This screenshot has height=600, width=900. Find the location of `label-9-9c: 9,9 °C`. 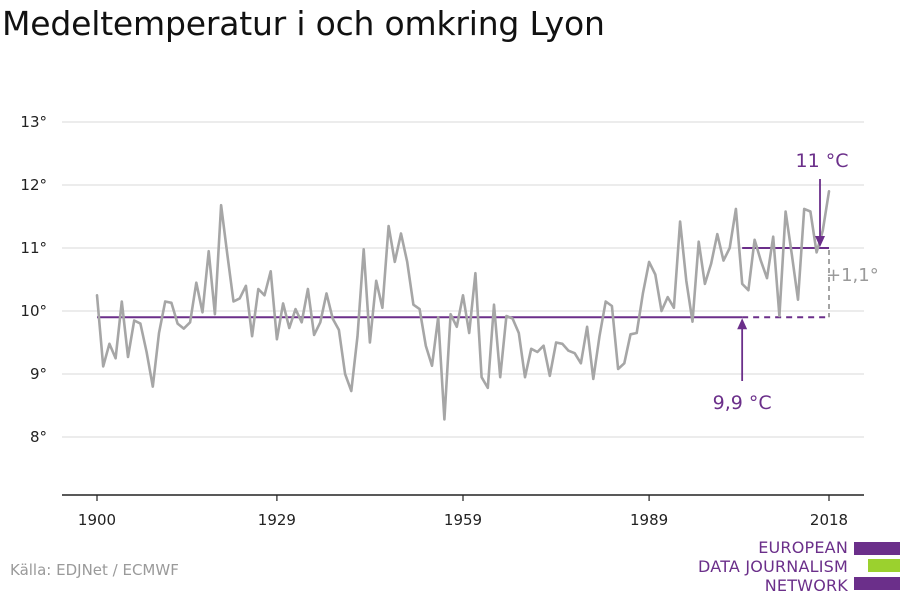

label-9-9c: 9,9 °C is located at coordinates (742, 403).